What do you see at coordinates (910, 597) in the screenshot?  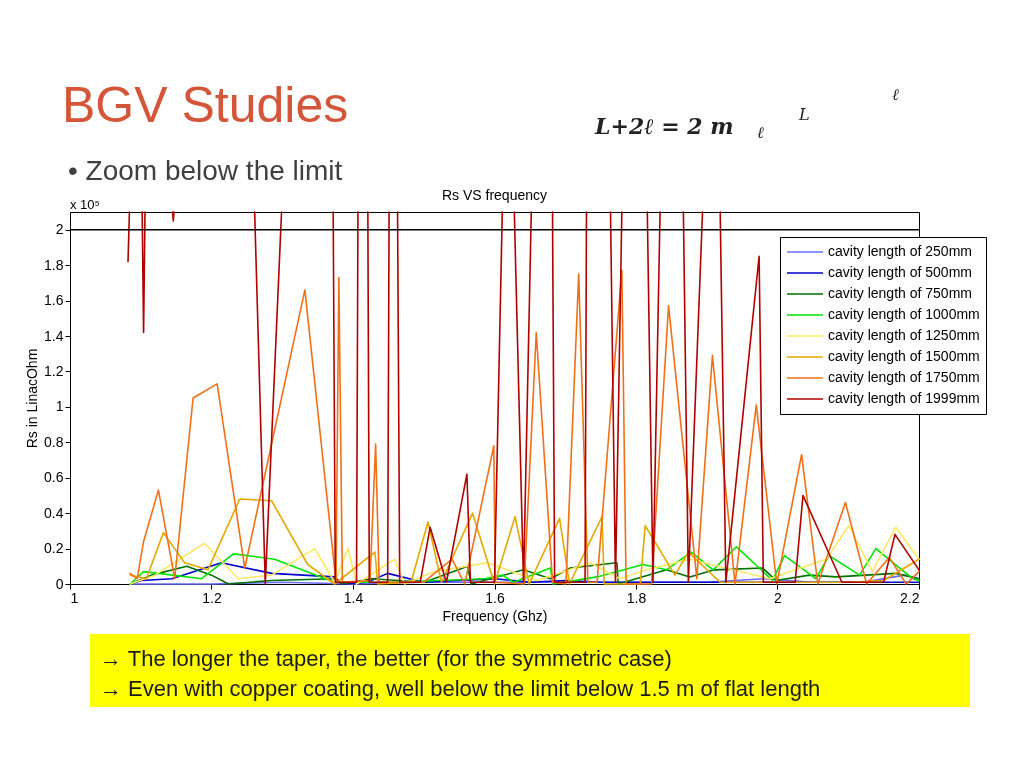 I see `x-tick-label: 2.2` at bounding box center [910, 597].